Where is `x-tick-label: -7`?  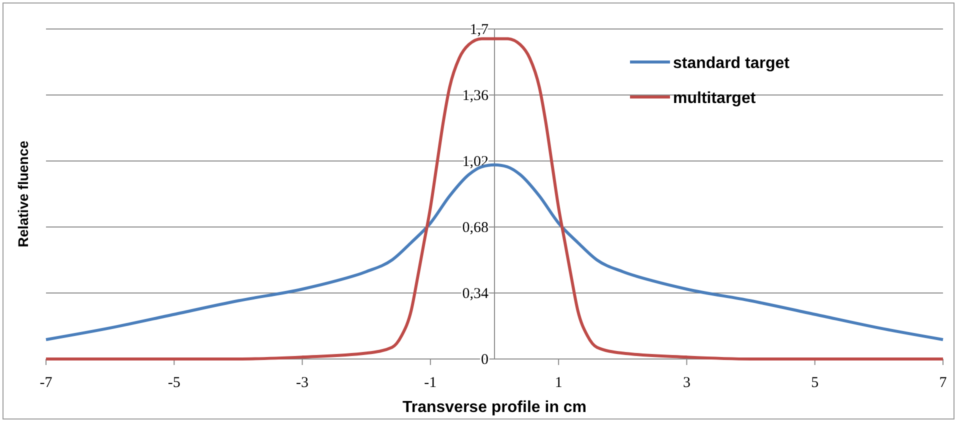 x-tick-label: -7 is located at coordinates (46, 383).